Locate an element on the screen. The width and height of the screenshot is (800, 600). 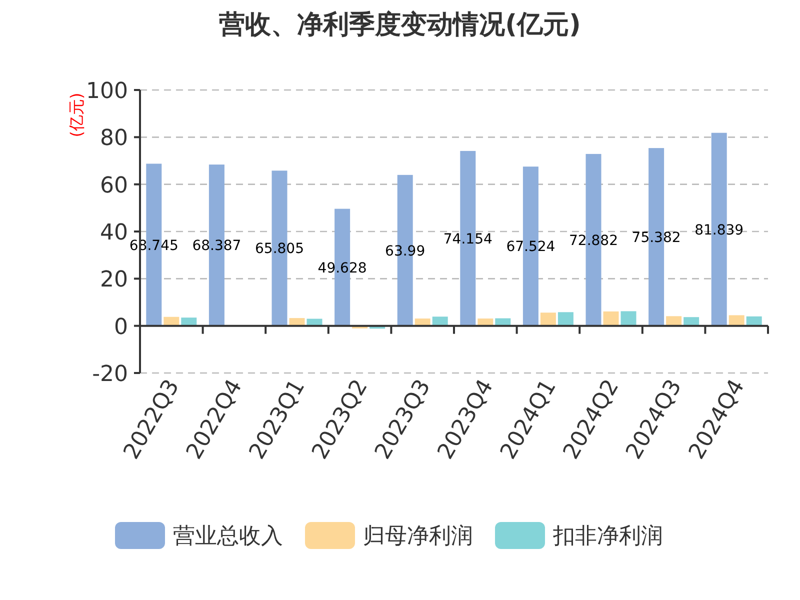
y-tick-label: 100 is located at coordinates (107, 91).